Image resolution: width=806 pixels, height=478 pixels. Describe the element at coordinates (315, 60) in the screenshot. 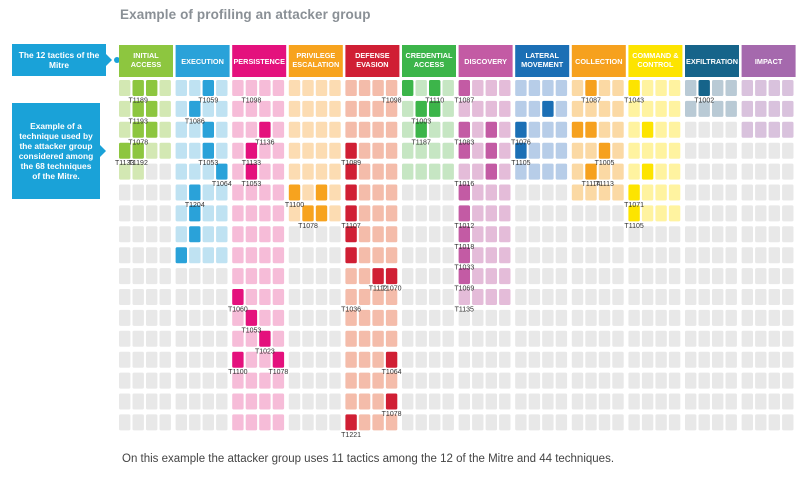

I see `tactic-label-privilege-escalation: PRIVILEGE ESCALATION` at that location.